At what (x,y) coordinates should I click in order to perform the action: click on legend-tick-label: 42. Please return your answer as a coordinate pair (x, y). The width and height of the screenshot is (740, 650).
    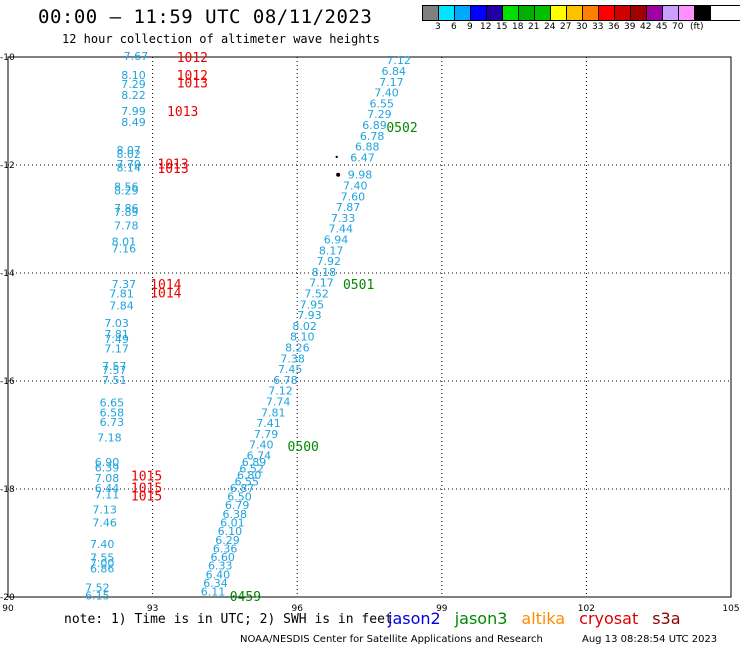
    Looking at the image, I should click on (646, 27).